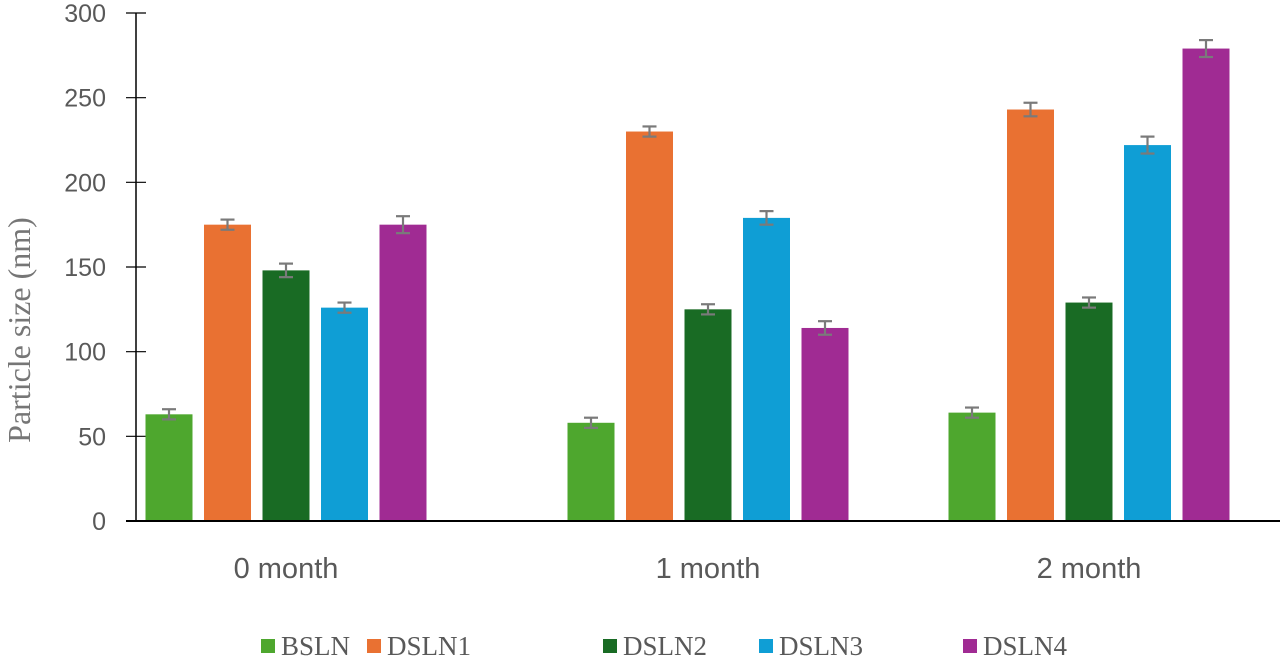  What do you see at coordinates (315, 644) in the screenshot?
I see `legend-label: BSLN` at bounding box center [315, 644].